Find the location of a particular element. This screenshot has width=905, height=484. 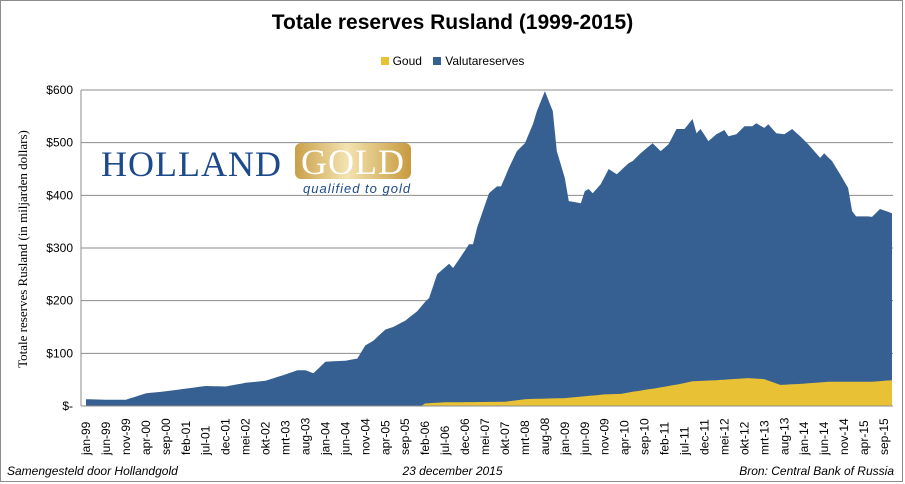

x-tick-label: mei-07 is located at coordinates (485, 436).